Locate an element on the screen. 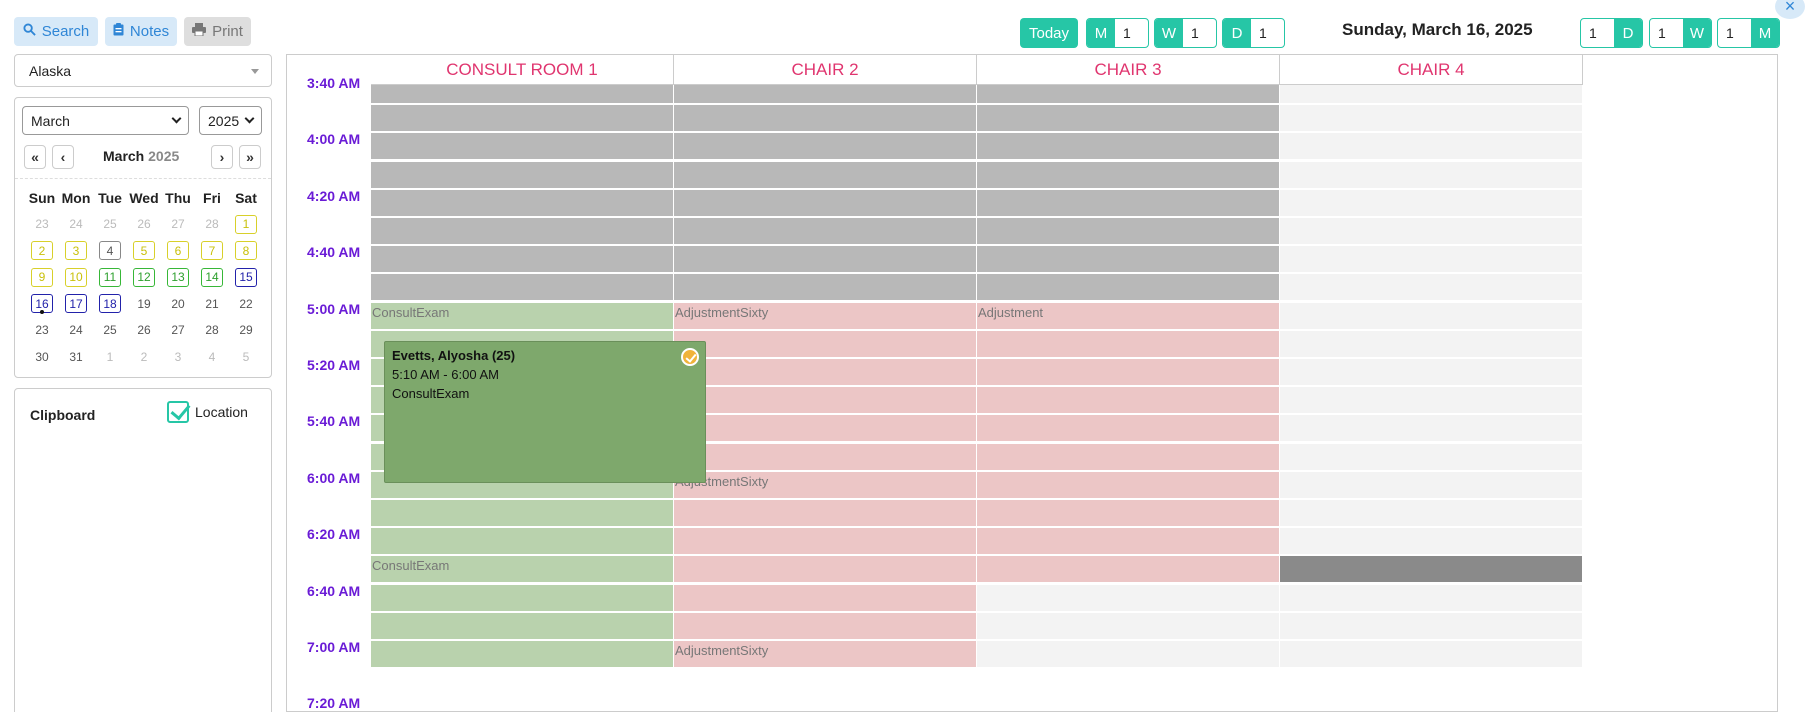 Image resolution: width=1805 pixels, height=712 pixels. calendar-day: 17 is located at coordinates (76, 304).